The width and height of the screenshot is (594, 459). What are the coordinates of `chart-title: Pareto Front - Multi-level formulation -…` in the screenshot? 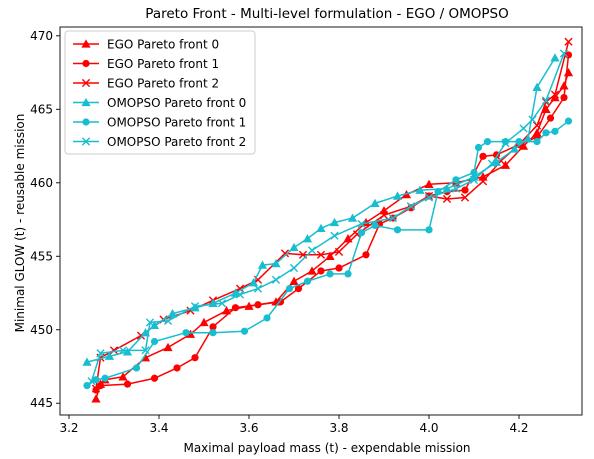 It's located at (326, 14).